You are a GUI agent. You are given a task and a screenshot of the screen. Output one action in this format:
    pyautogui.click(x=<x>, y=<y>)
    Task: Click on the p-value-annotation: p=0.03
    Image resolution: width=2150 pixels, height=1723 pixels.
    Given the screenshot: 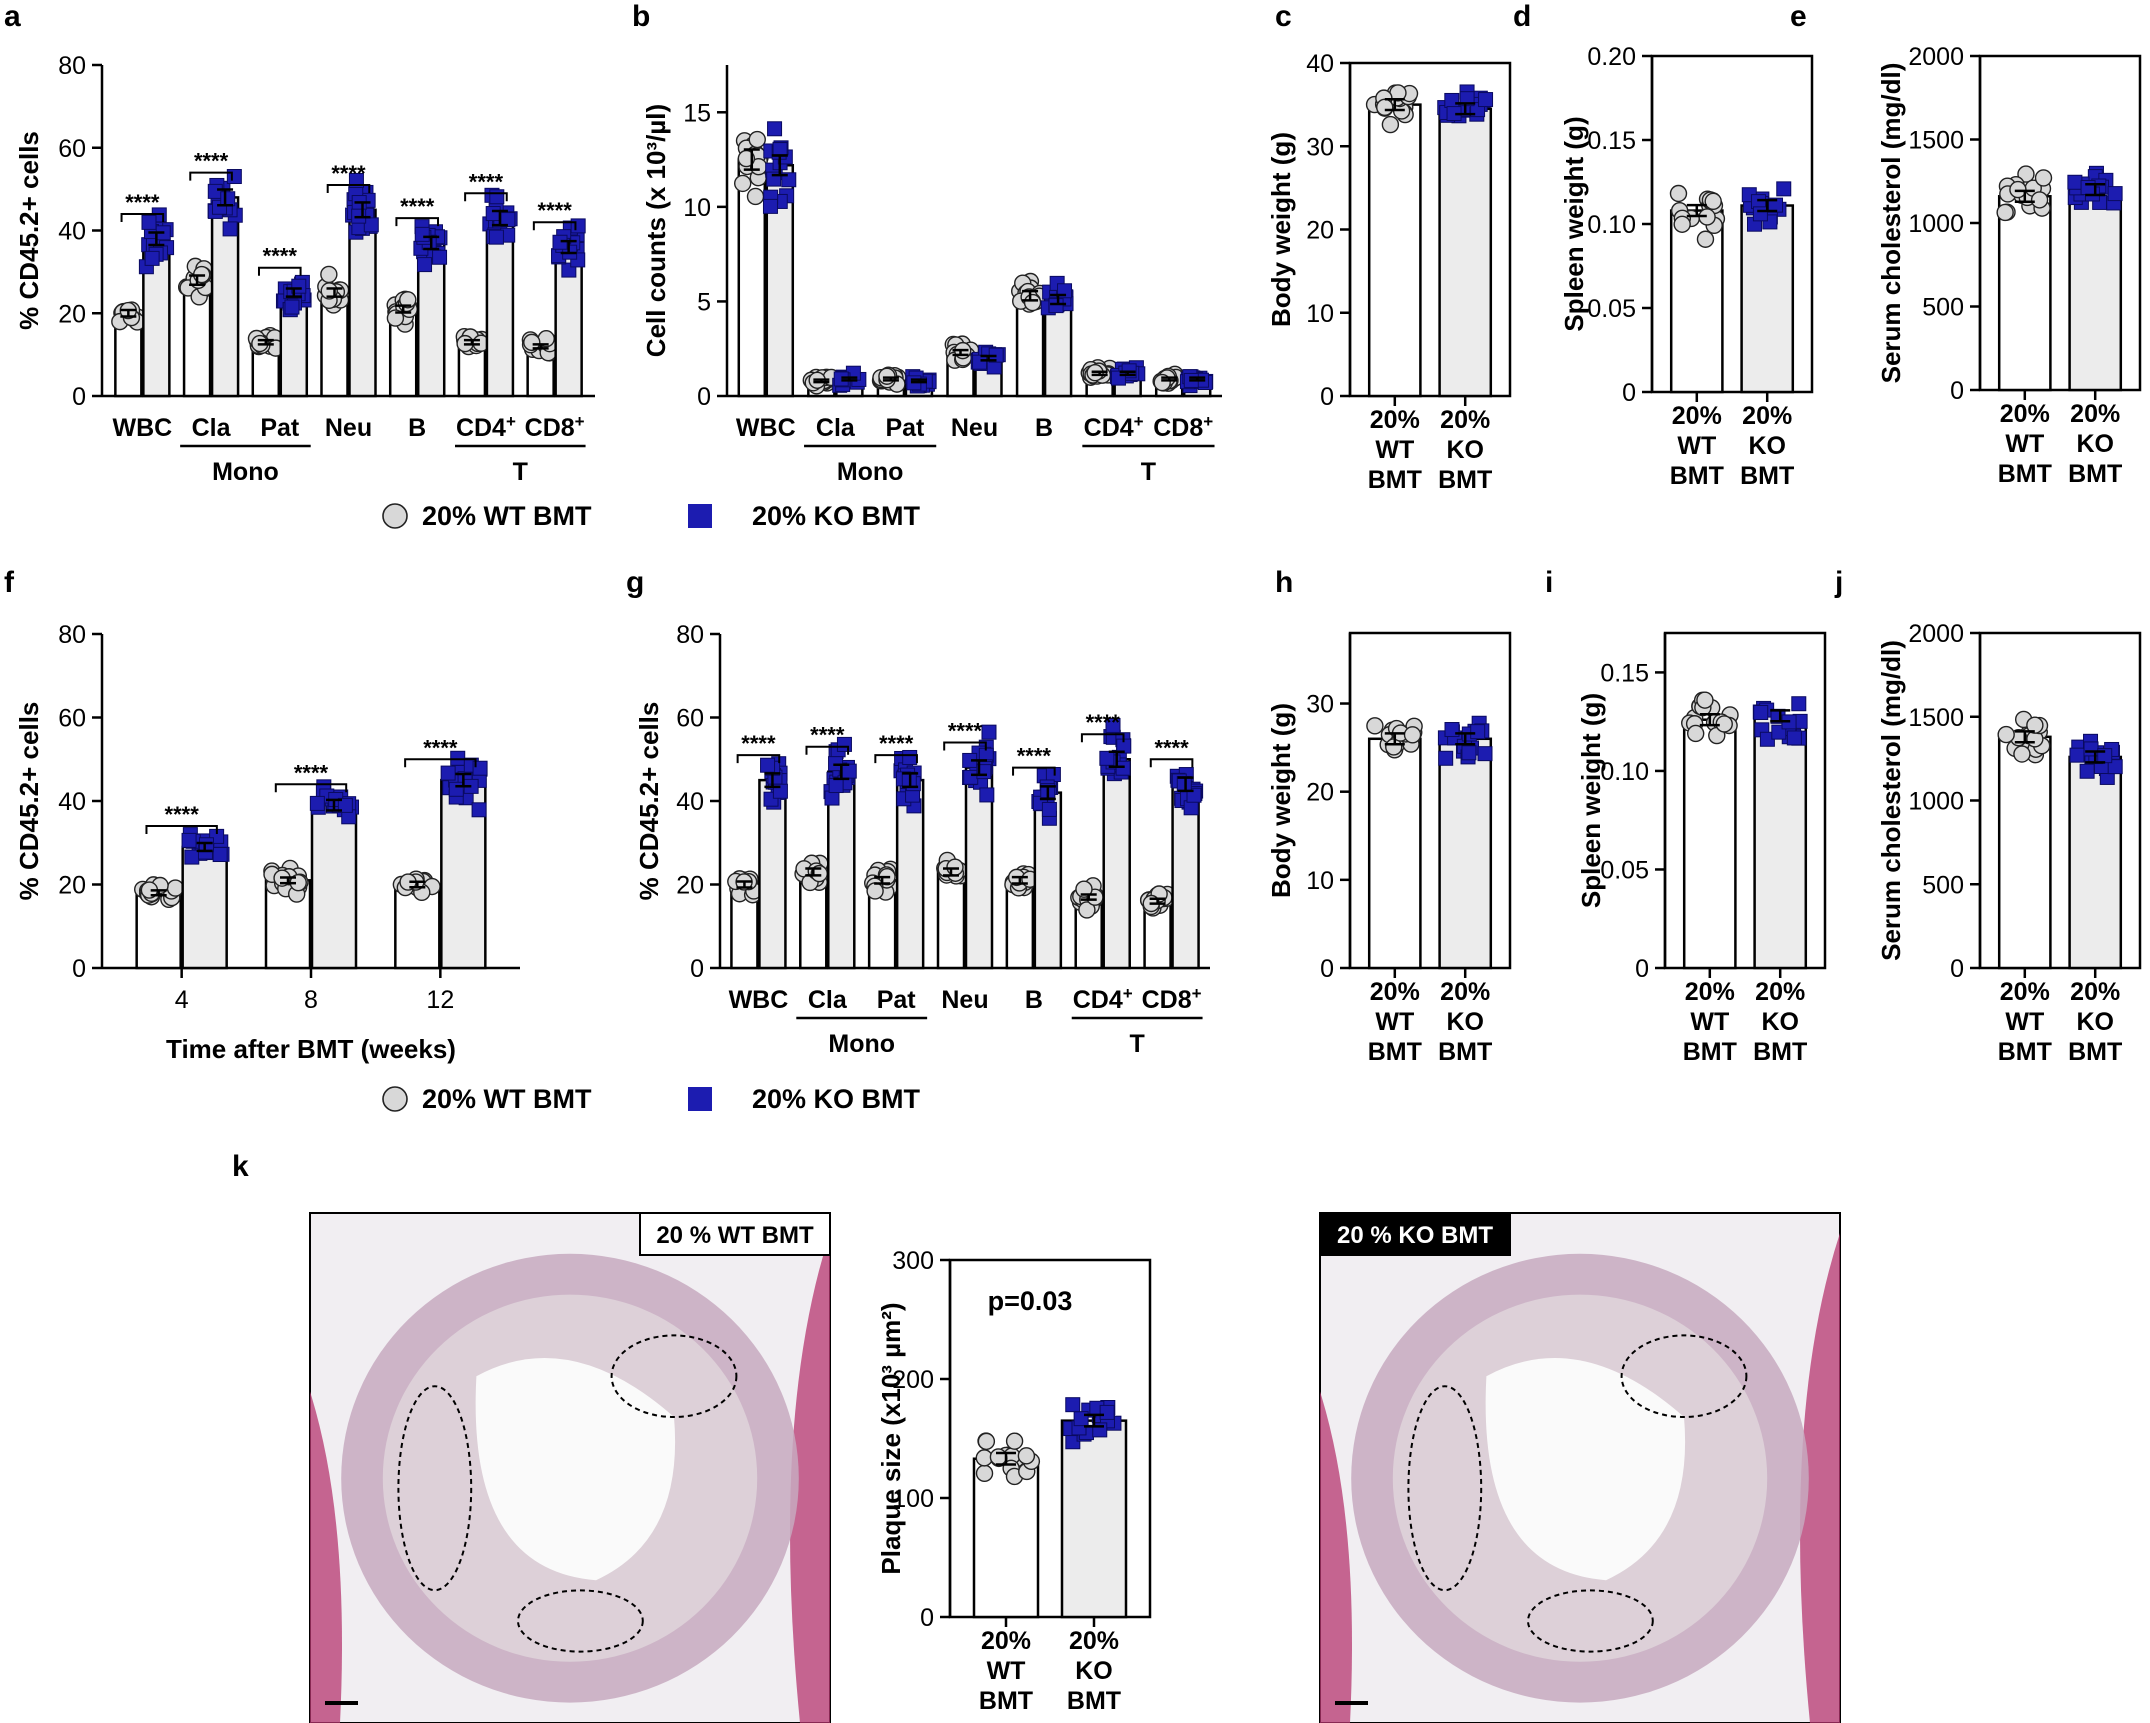 What is the action you would take?
    pyautogui.click(x=1030, y=1301)
    